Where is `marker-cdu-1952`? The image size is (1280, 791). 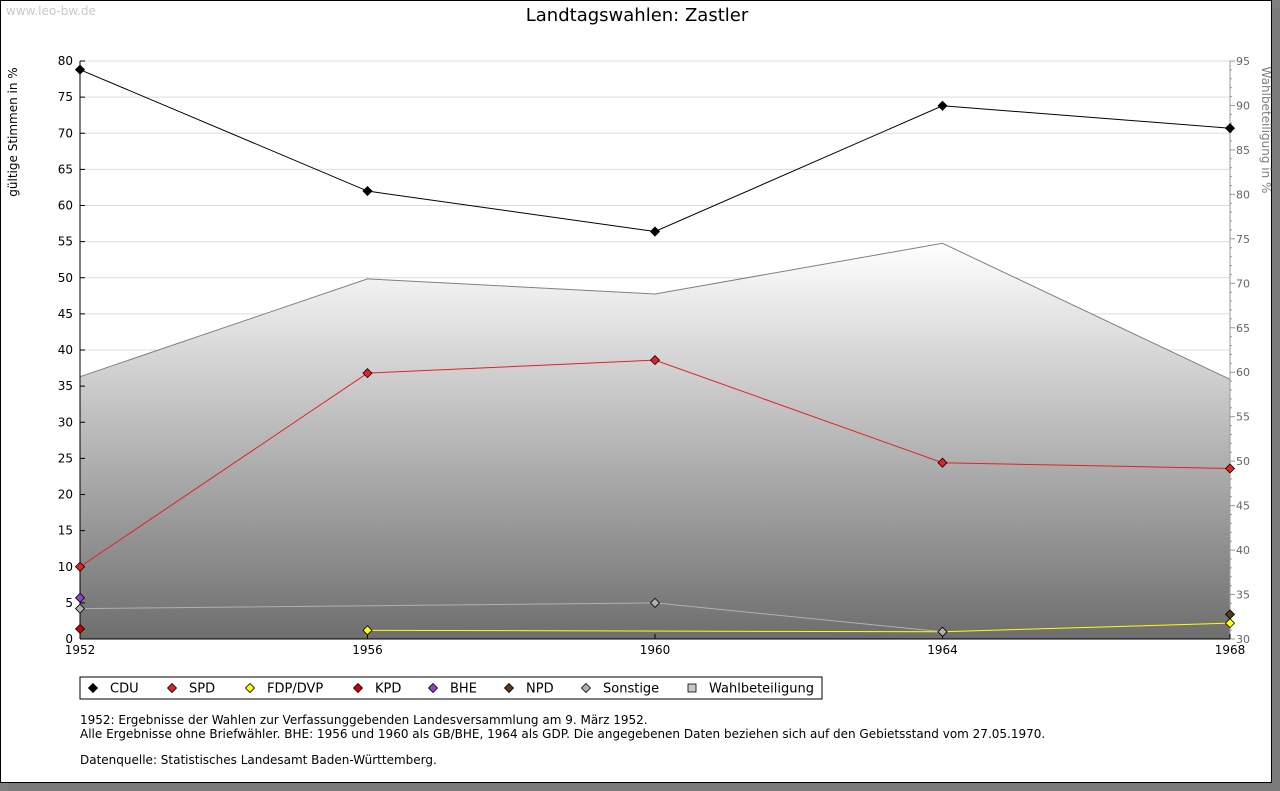
marker-cdu-1952 is located at coordinates (80, 69).